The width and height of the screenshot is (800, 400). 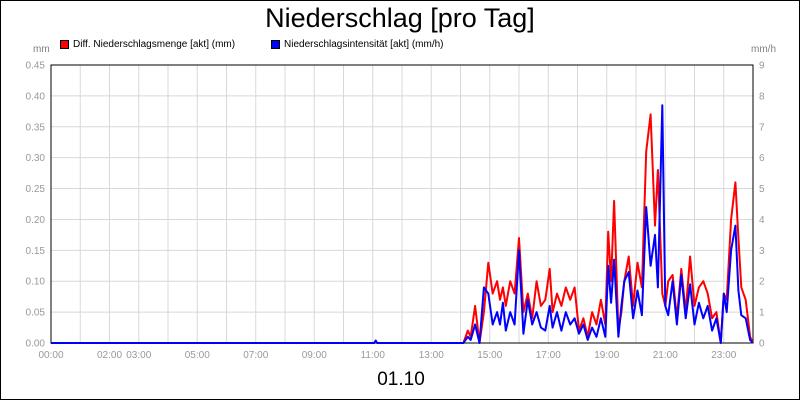 What do you see at coordinates (36, 220) in the screenshot?
I see `y-tick-label-left: 0.20` at bounding box center [36, 220].